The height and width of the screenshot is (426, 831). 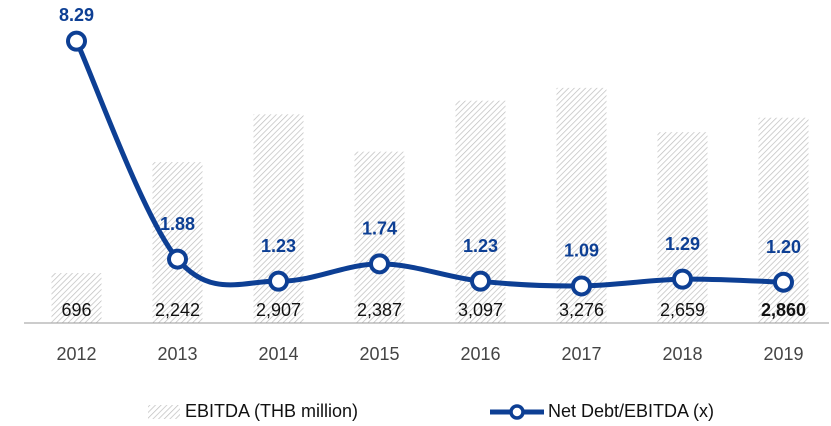 I want to click on line-label: 8.29, so click(x=76, y=15).